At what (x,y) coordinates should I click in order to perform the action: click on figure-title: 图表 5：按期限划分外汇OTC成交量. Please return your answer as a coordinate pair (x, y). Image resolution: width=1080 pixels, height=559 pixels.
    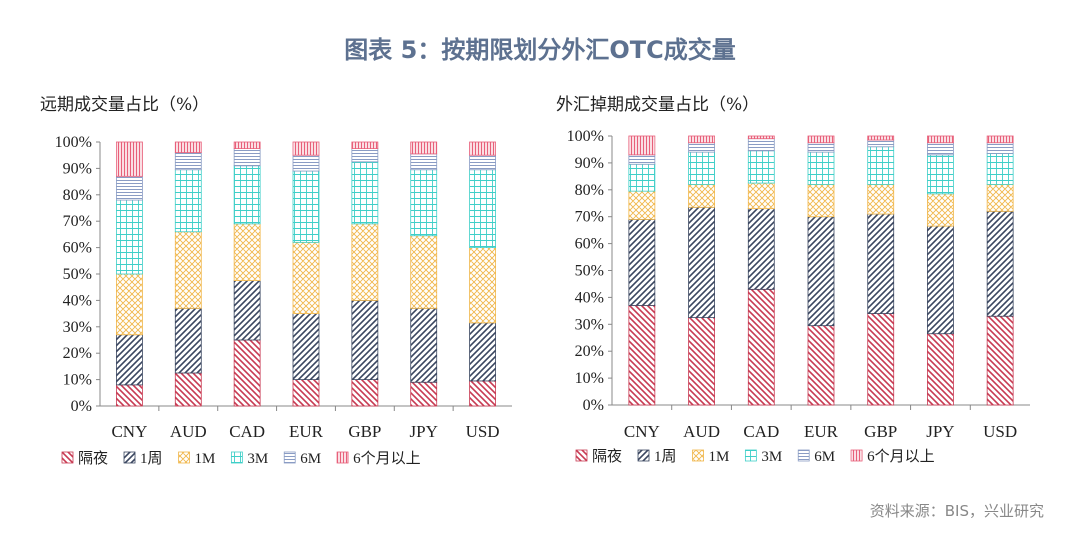
    Looking at the image, I should click on (540, 50).